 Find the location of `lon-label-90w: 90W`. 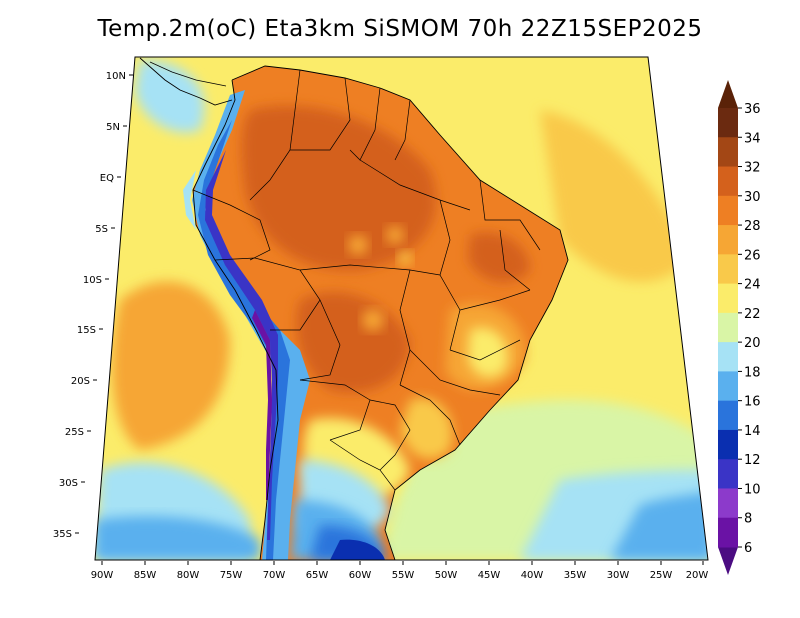

lon-label-90w: 90W is located at coordinates (102, 575).